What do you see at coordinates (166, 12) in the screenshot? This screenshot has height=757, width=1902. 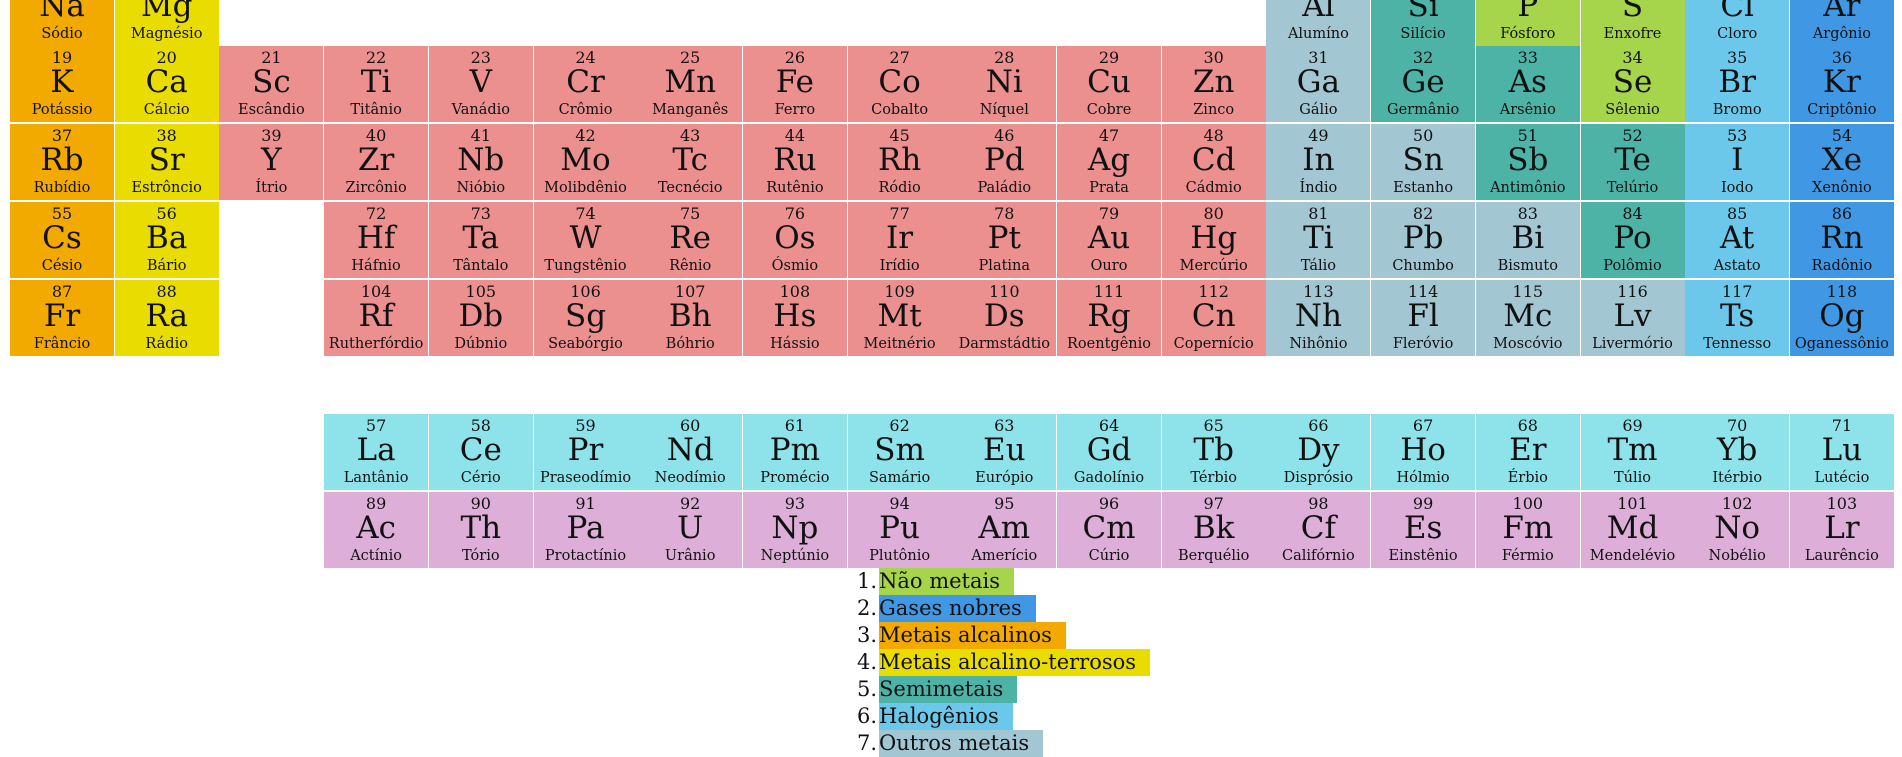 I see `element-symbol: Mg` at bounding box center [166, 12].